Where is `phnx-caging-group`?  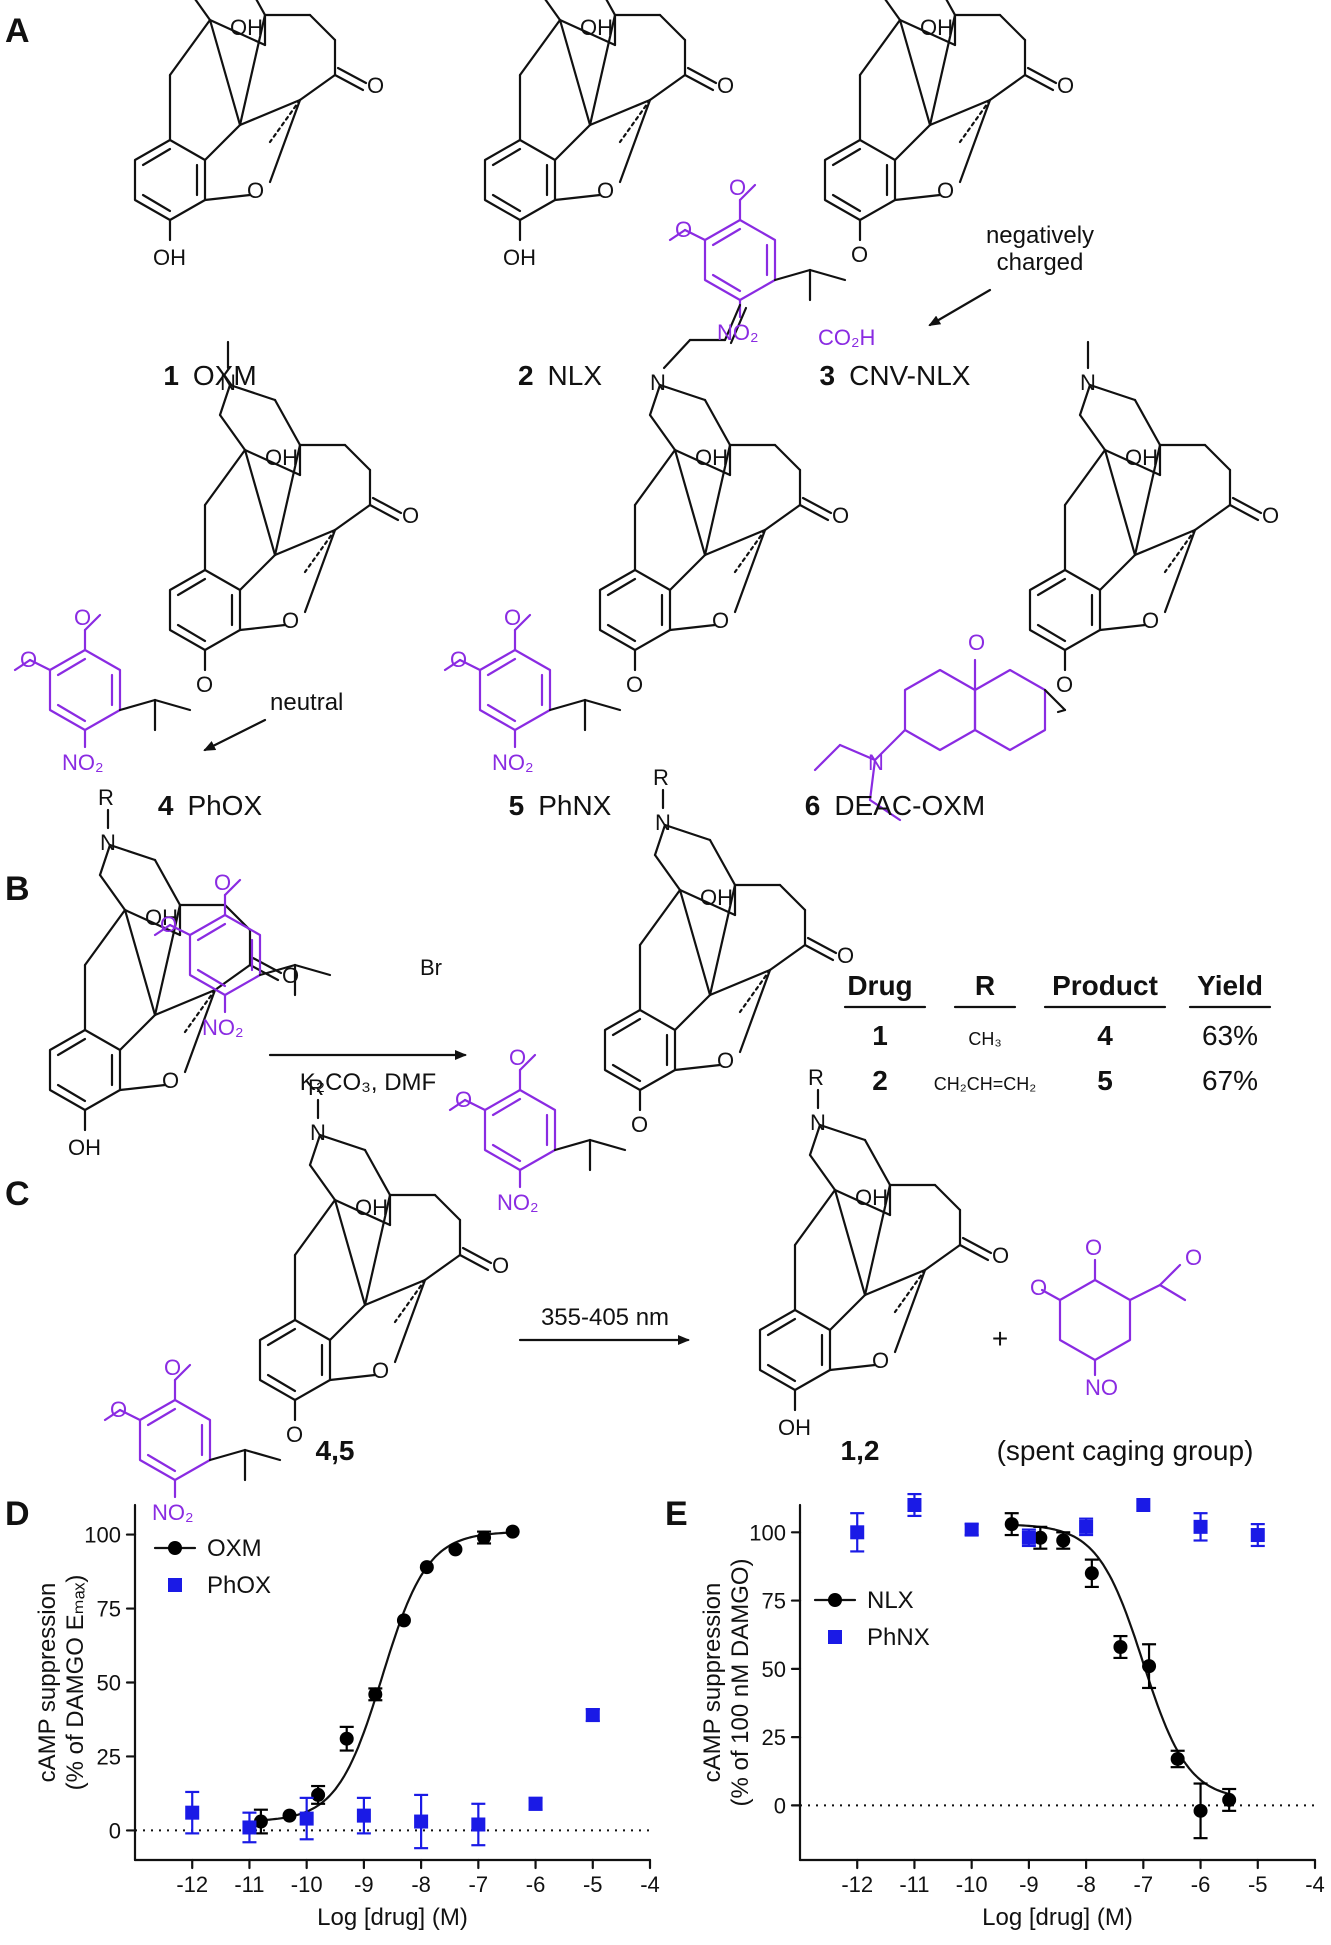 phnx-caging-group is located at coordinates (532, 681).